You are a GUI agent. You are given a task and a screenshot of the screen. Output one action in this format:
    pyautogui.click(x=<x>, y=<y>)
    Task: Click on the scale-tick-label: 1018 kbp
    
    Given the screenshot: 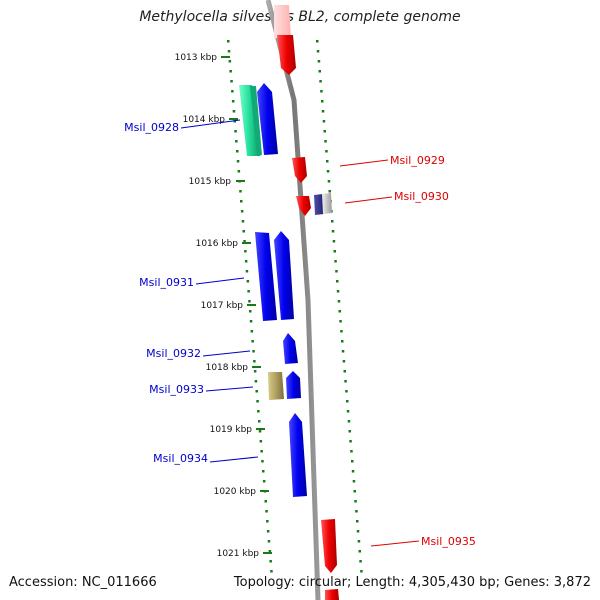 What is the action you would take?
    pyautogui.click(x=227, y=368)
    